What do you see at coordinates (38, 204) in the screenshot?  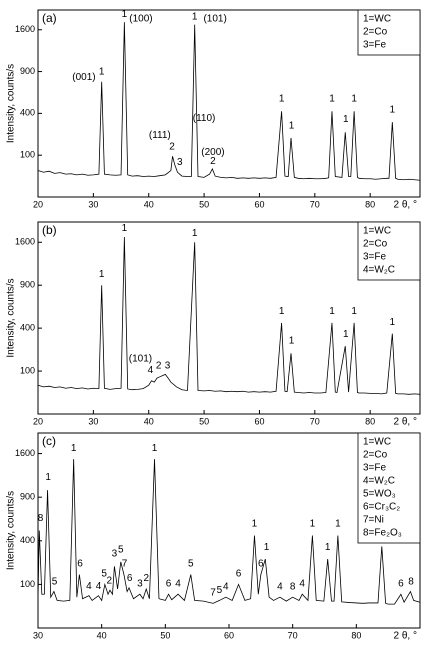 I see `x-tick-label: 20` at bounding box center [38, 204].